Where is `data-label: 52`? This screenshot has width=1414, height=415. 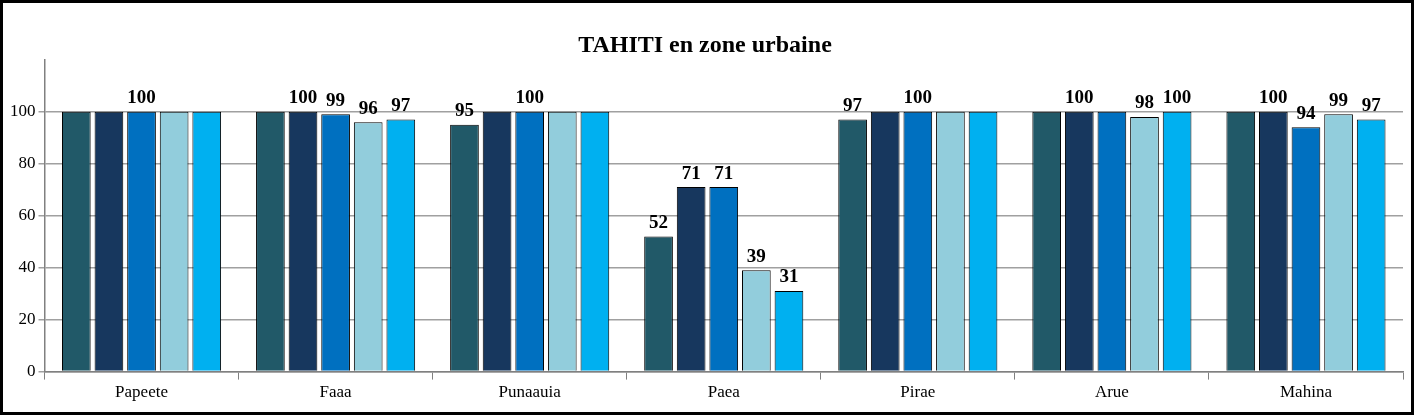 data-label: 52 is located at coordinates (659, 221).